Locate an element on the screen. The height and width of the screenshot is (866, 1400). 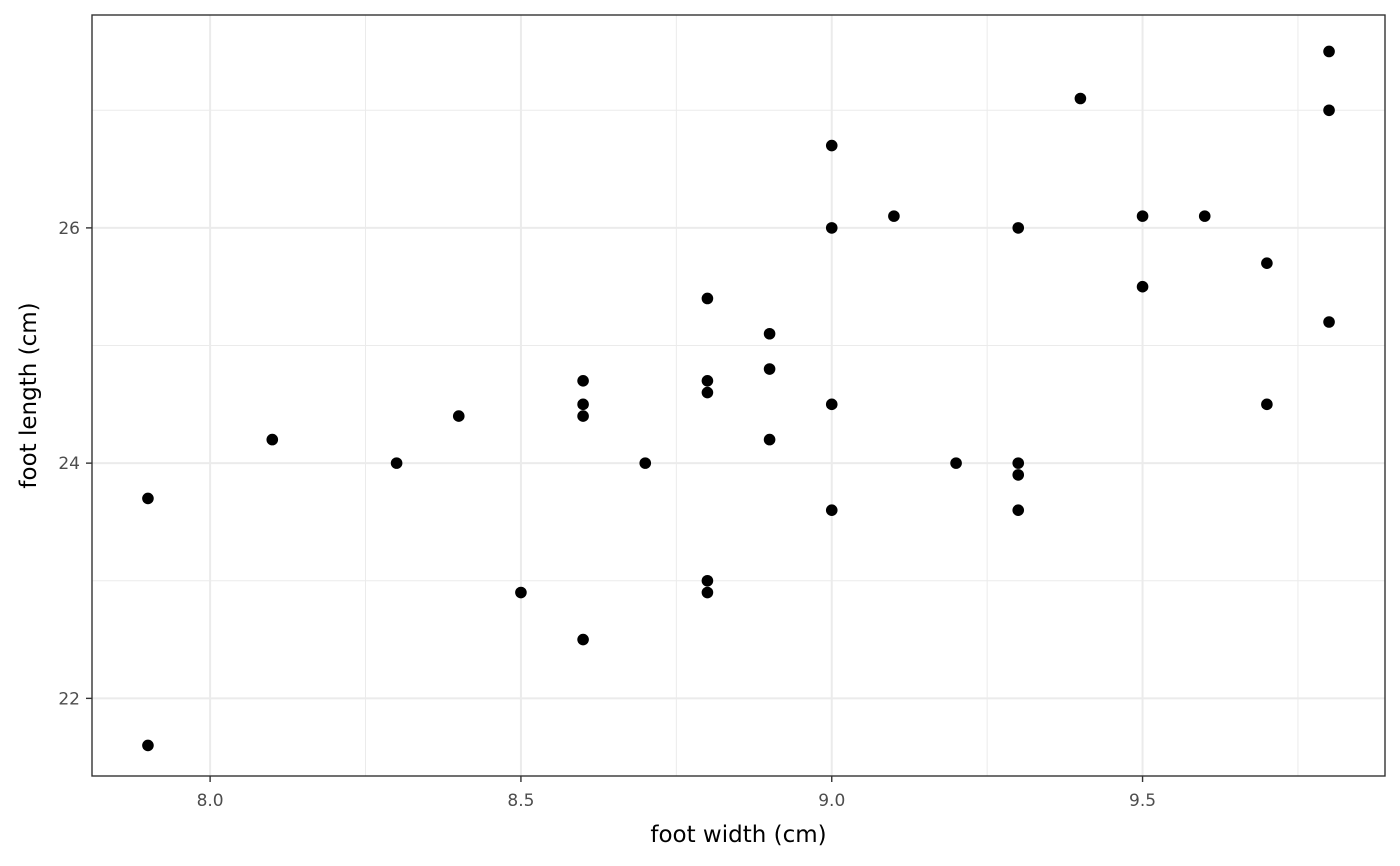
x-tick-label: 9.0 is located at coordinates (831, 801).